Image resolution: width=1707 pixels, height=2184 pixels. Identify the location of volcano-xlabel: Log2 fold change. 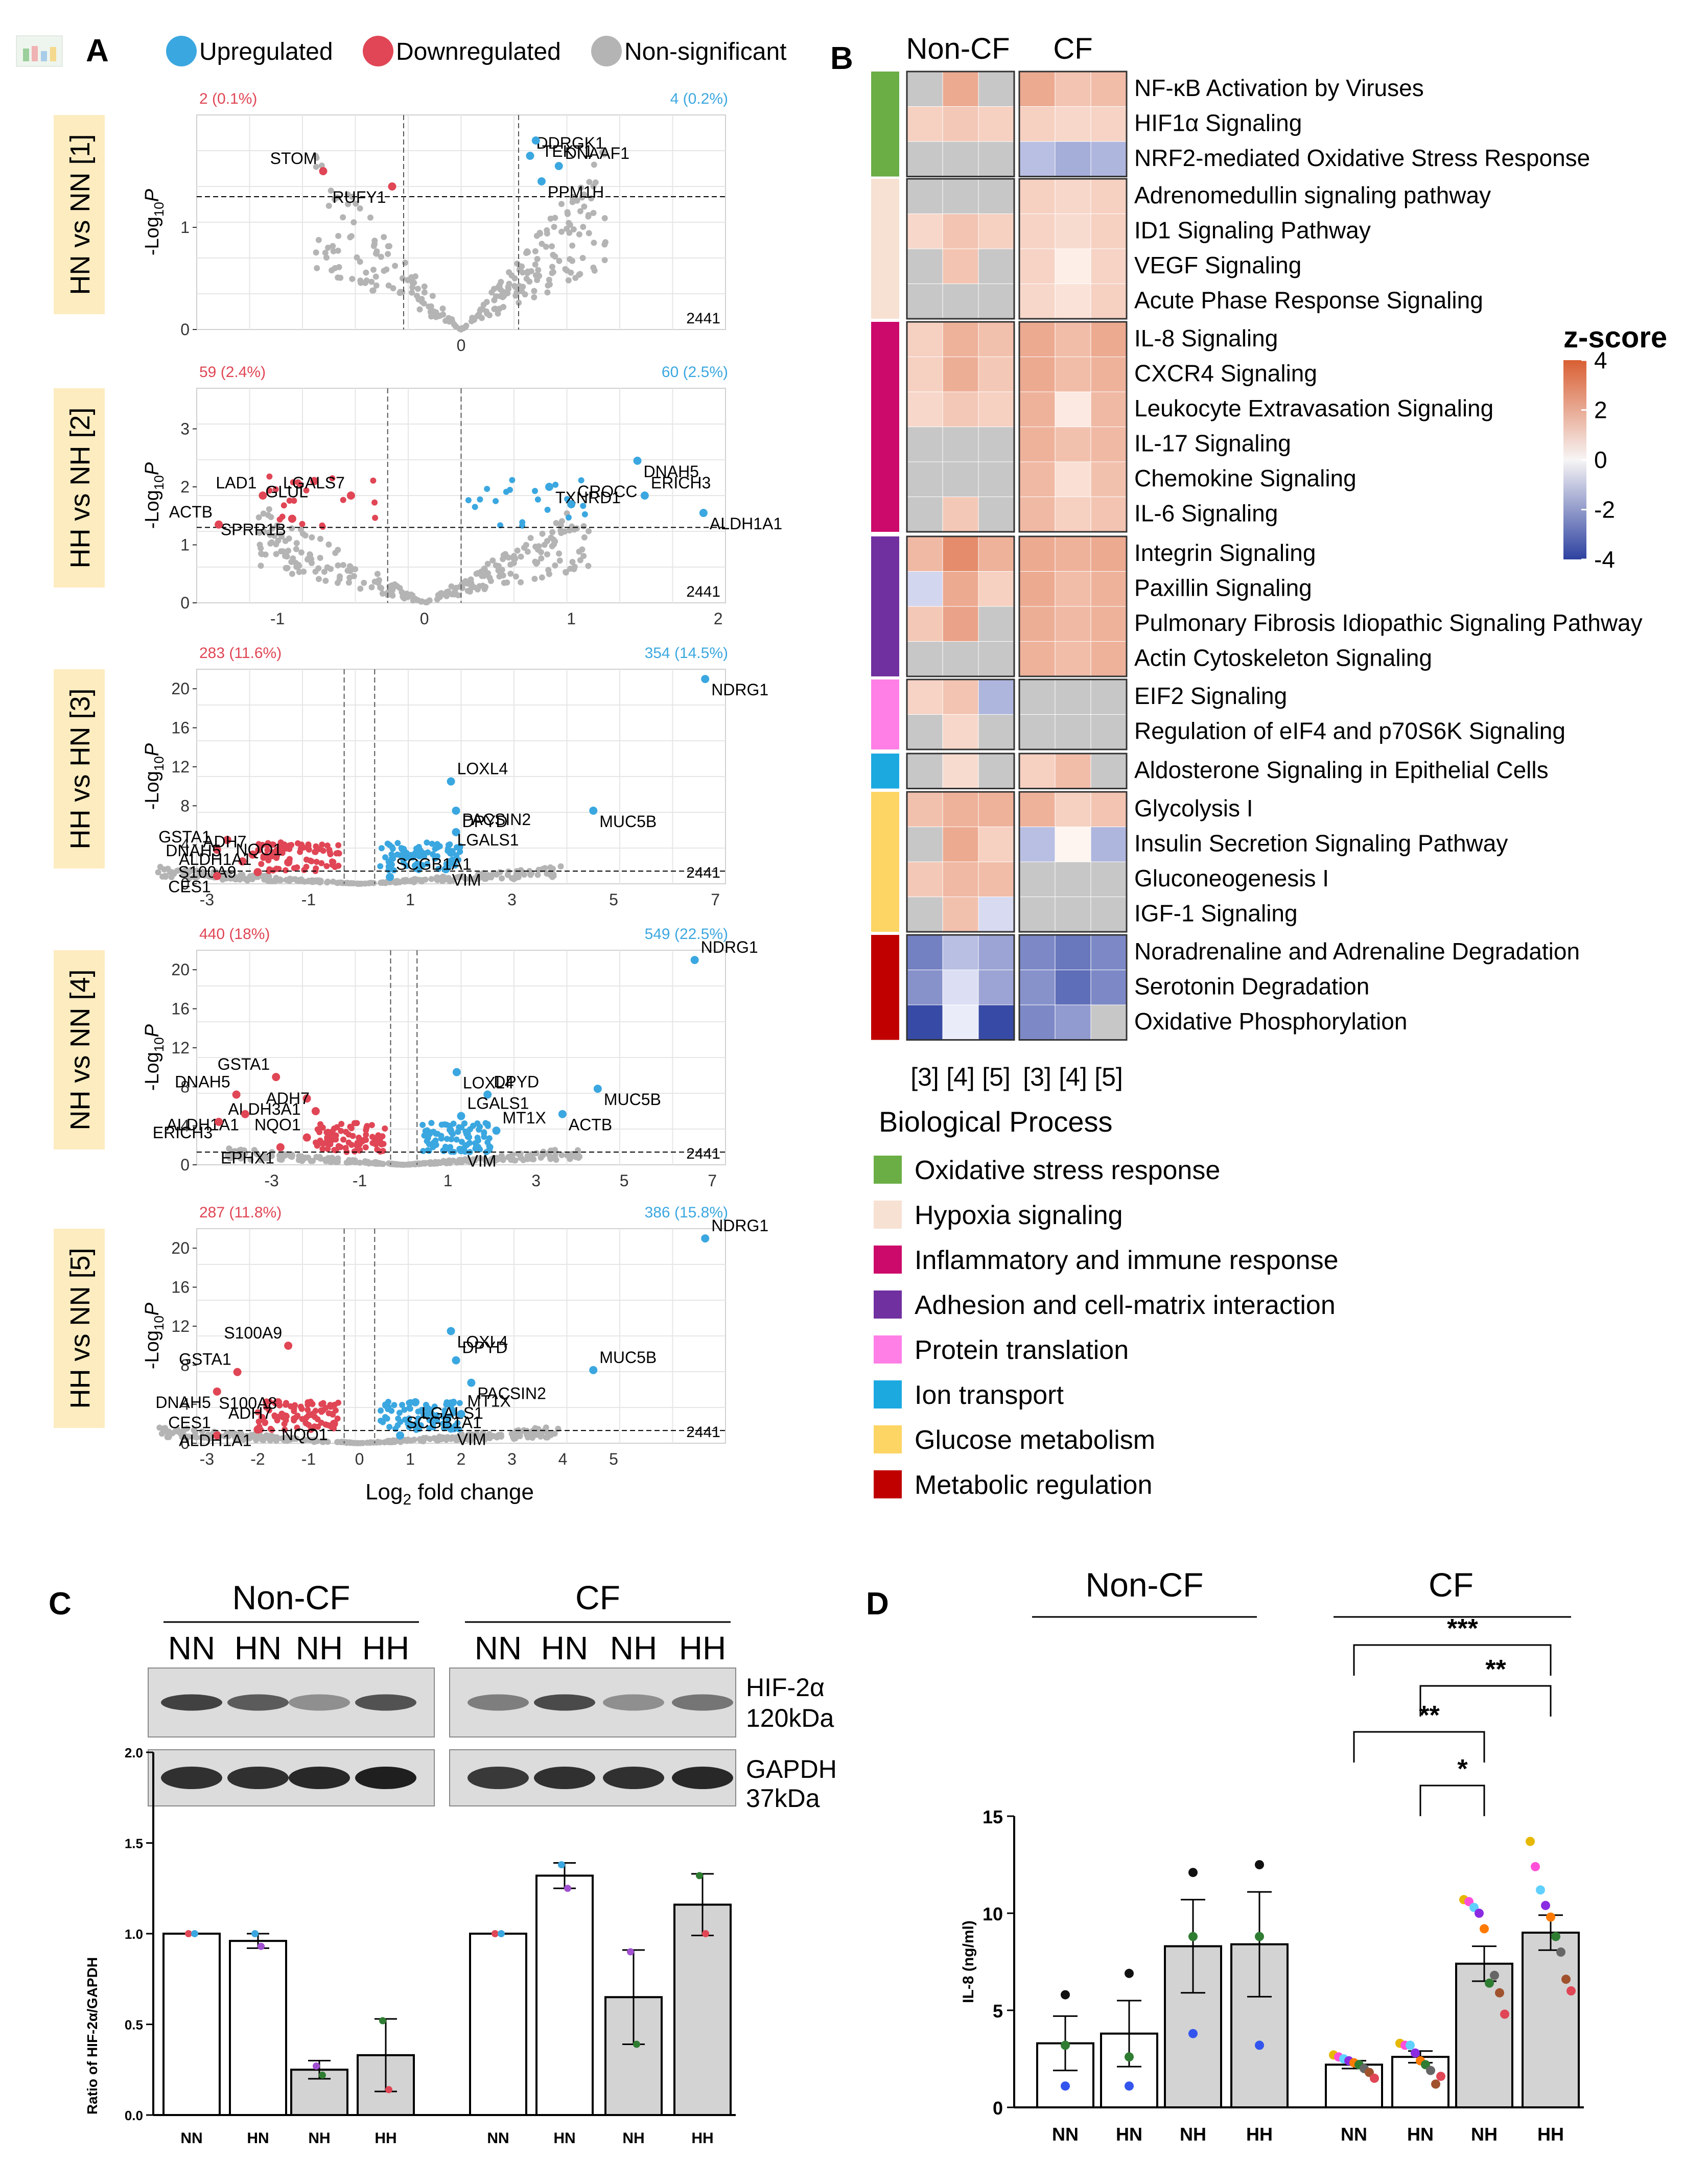
(449, 1494).